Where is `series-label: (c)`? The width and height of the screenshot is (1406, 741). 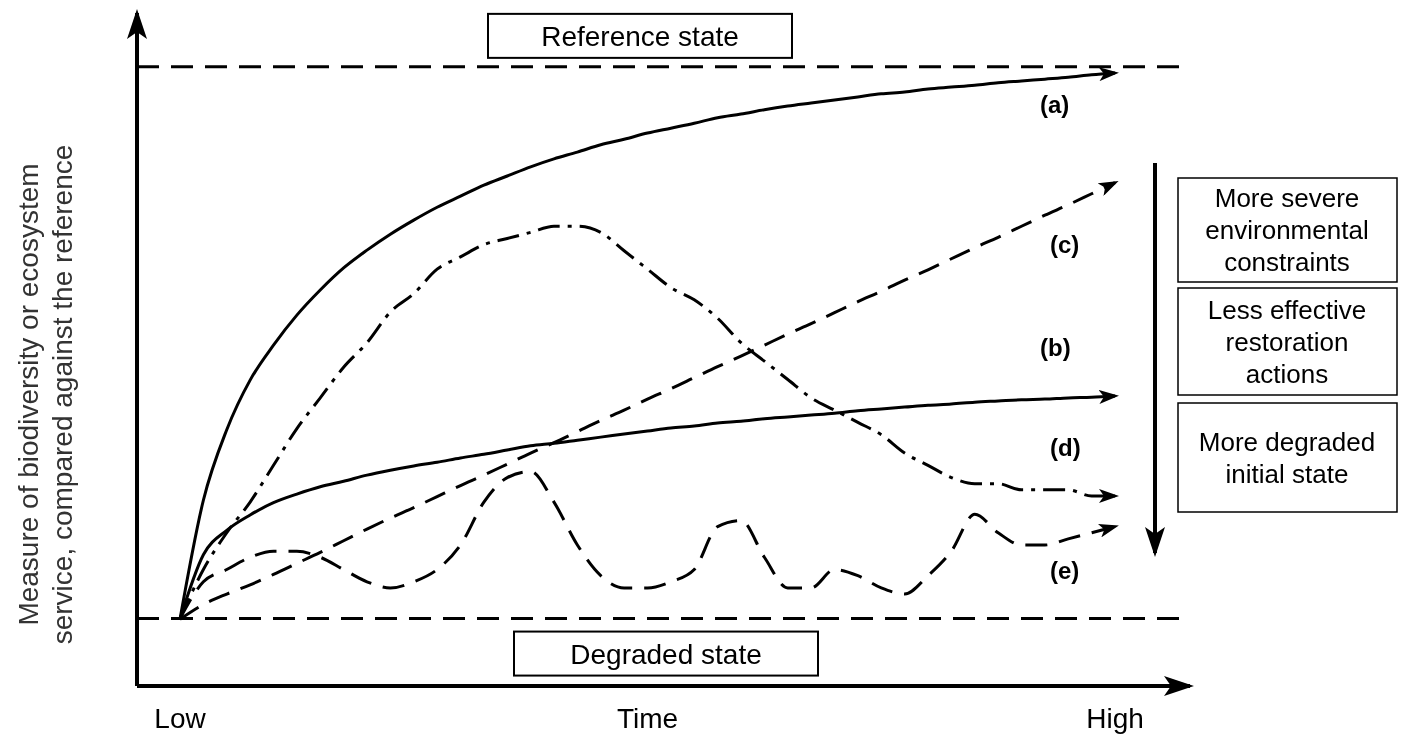 series-label: (c) is located at coordinates (1065, 244).